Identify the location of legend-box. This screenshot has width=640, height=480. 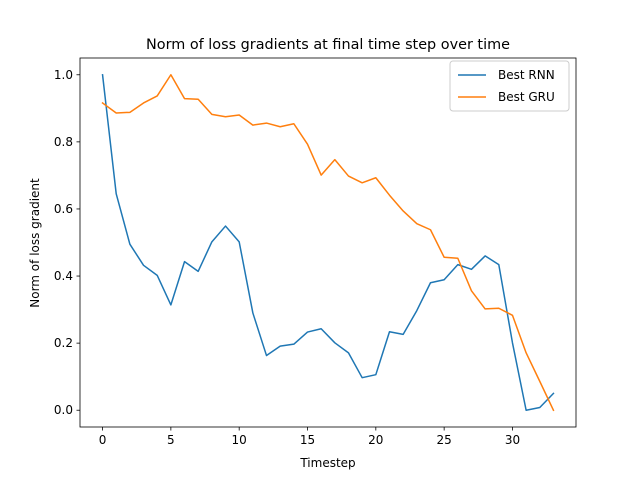
(509, 86).